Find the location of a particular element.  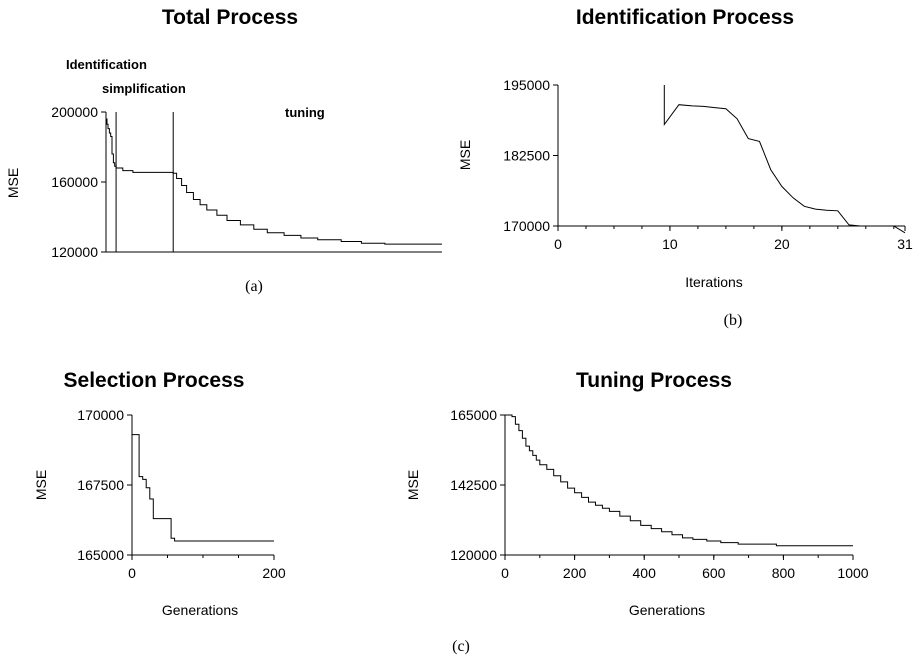

chart-title: Total Process is located at coordinates (230, 17).